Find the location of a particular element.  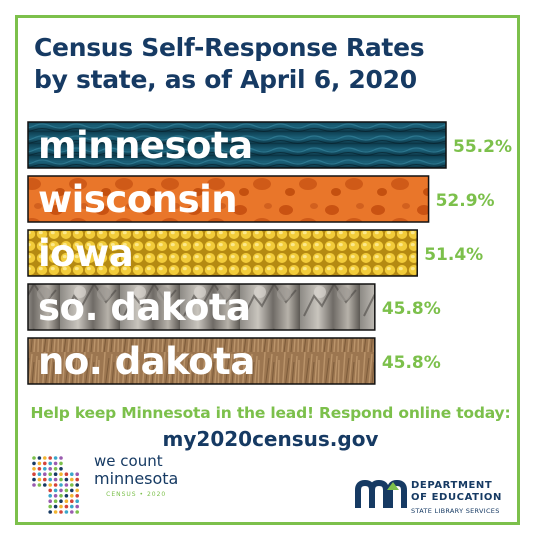

census-url-link: my2020census.gov is located at coordinates (270, 439).